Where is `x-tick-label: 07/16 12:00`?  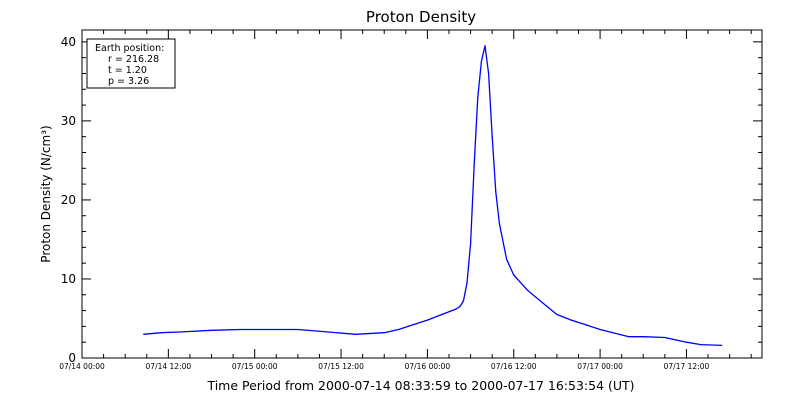 x-tick-label: 07/16 12:00 is located at coordinates (514, 366).